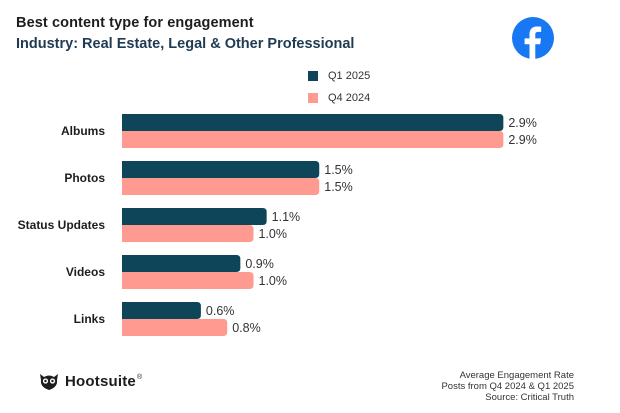  What do you see at coordinates (49, 382) in the screenshot?
I see `owl-icon` at bounding box center [49, 382].